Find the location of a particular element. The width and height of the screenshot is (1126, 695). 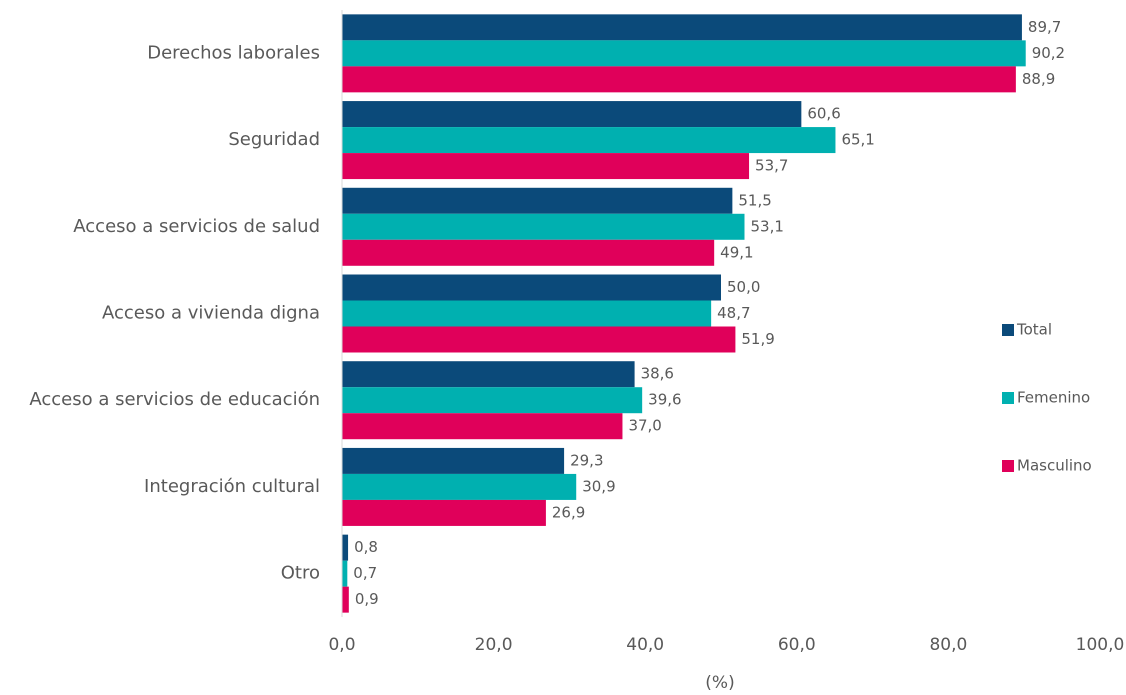

value-label: 49,1 is located at coordinates (736, 252).